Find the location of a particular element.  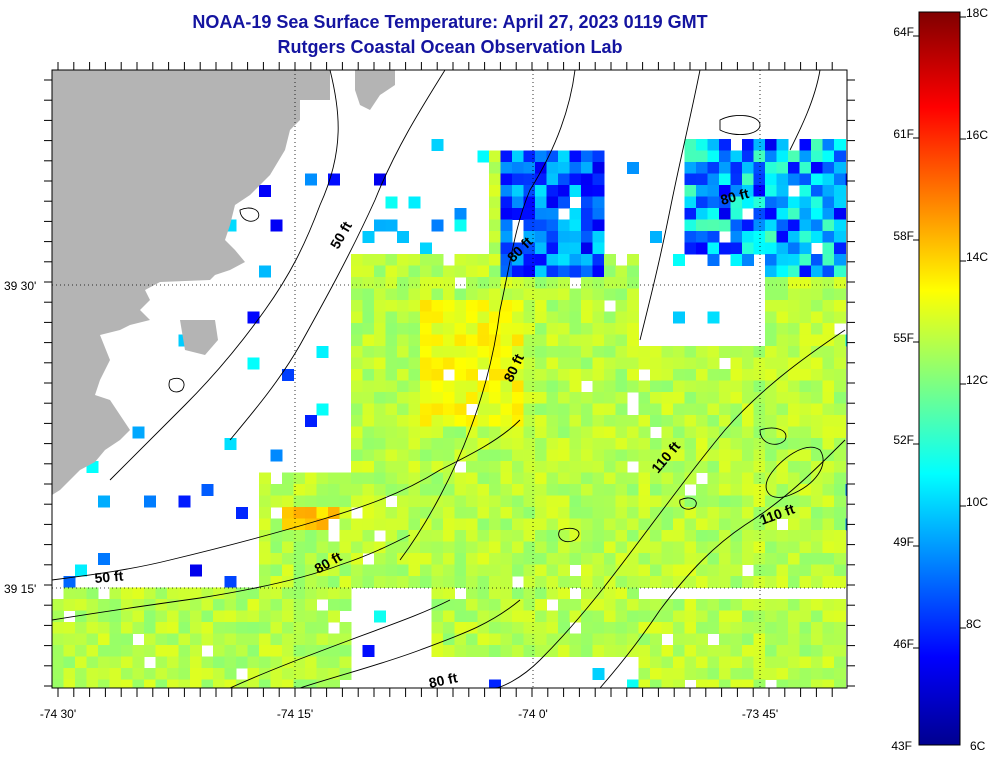

fahrenheit-label: 46F is located at coordinates (903, 644).